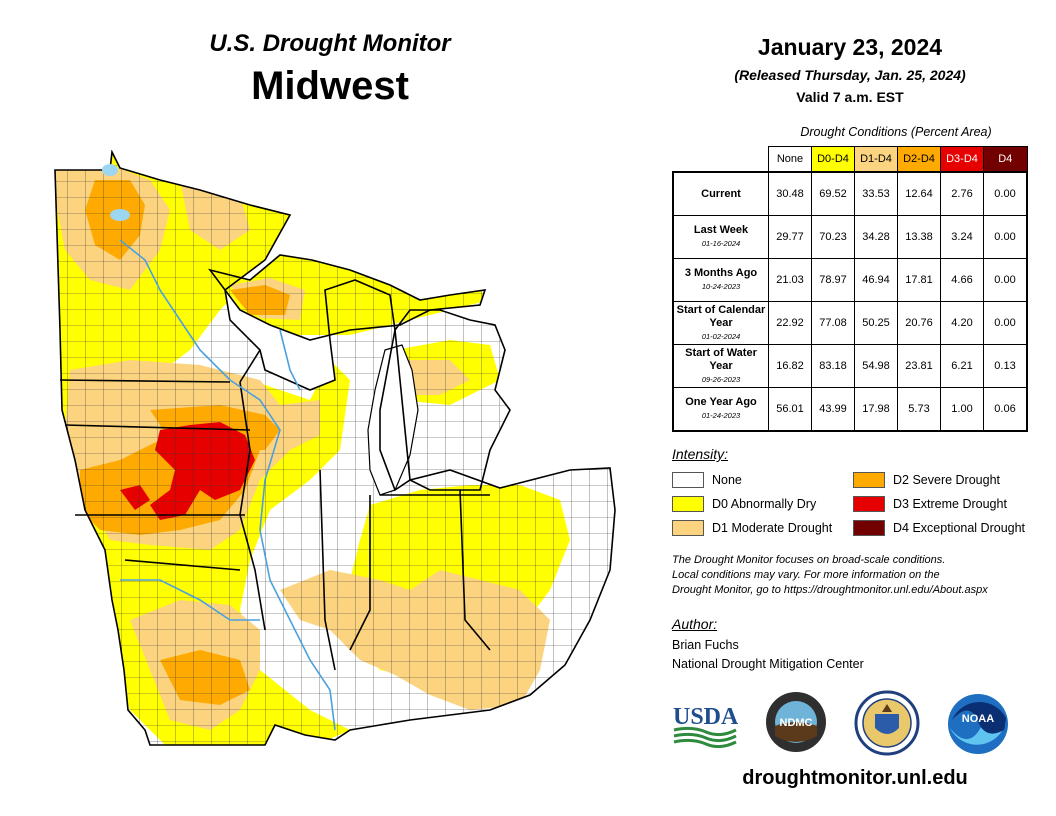 The height and width of the screenshot is (816, 1056). Describe the element at coordinates (721, 243) in the screenshot. I see `row-date: 01-16-2024` at that location.